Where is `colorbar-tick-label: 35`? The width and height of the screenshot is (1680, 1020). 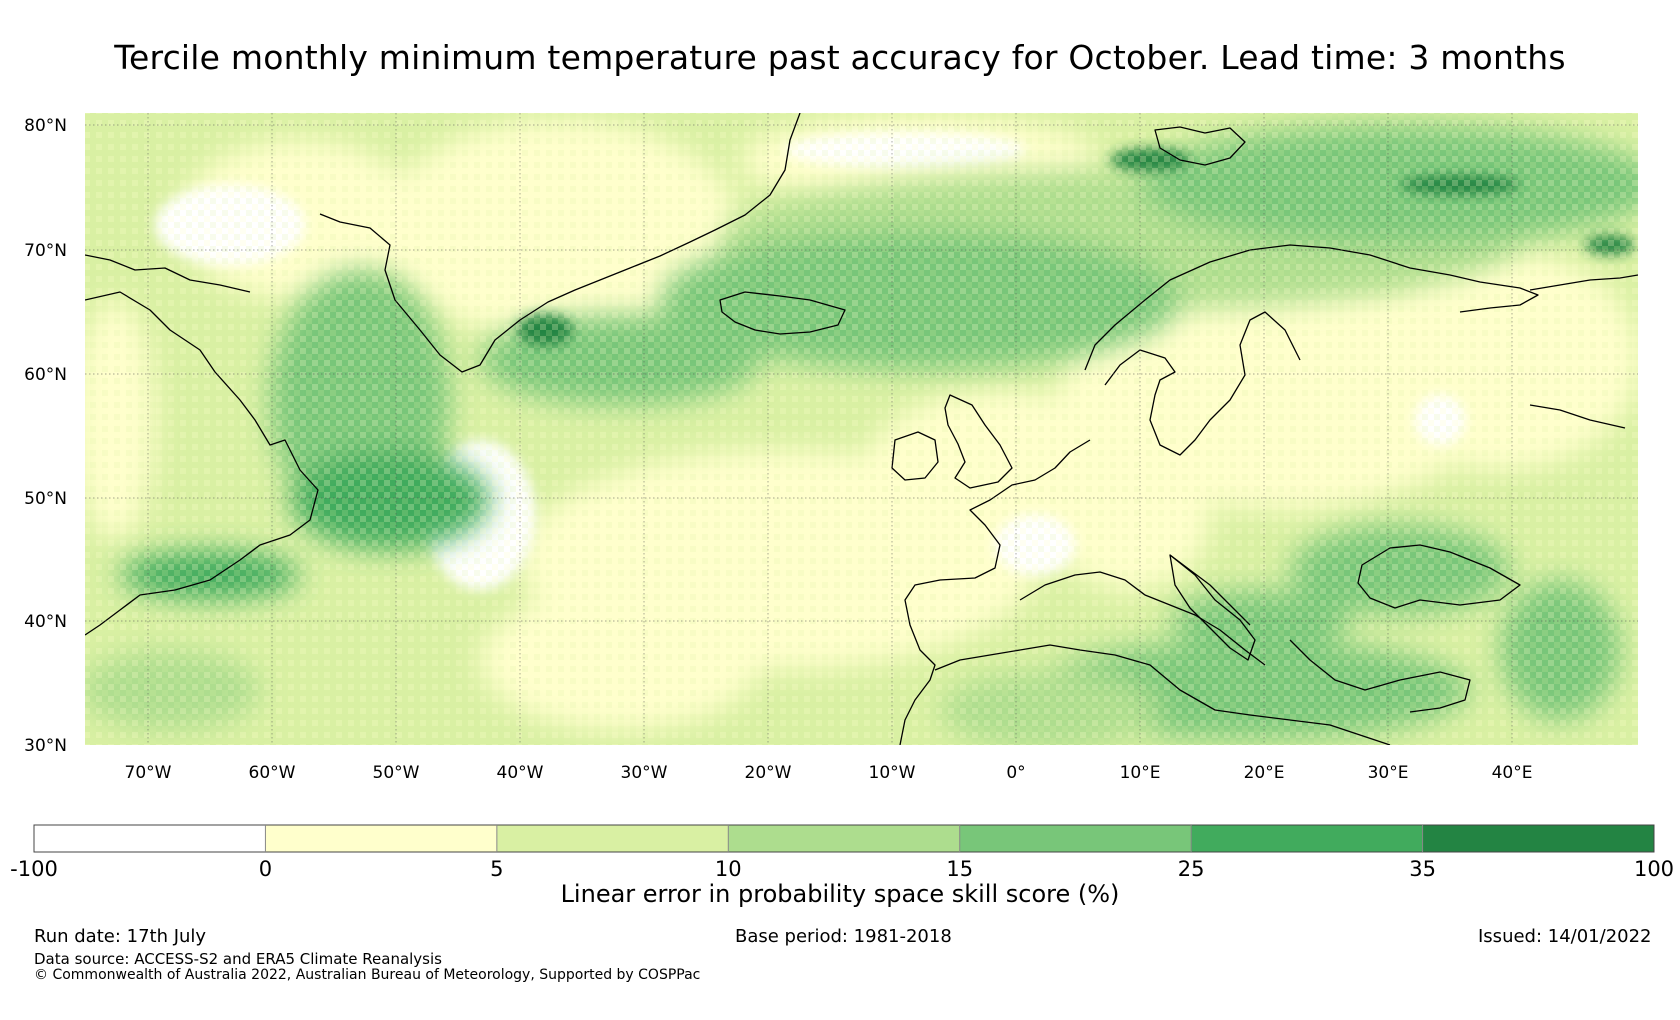
colorbar-tick-label: 35 is located at coordinates (1422, 869).